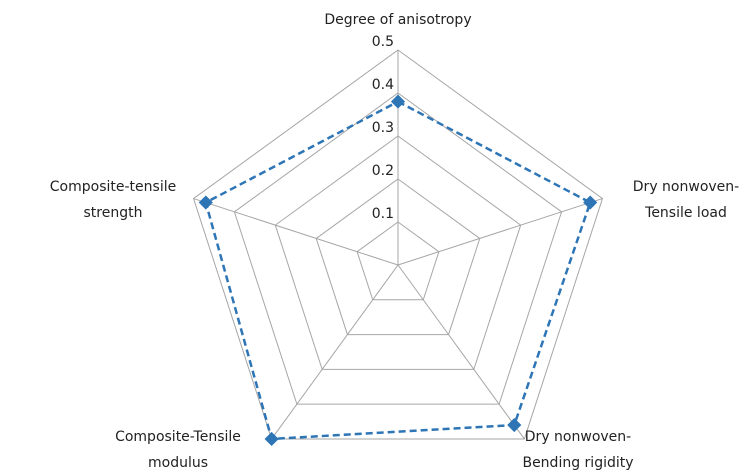 The height and width of the screenshot is (472, 755). Describe the element at coordinates (685, 213) in the screenshot. I see `category-label: Tensile load` at that location.